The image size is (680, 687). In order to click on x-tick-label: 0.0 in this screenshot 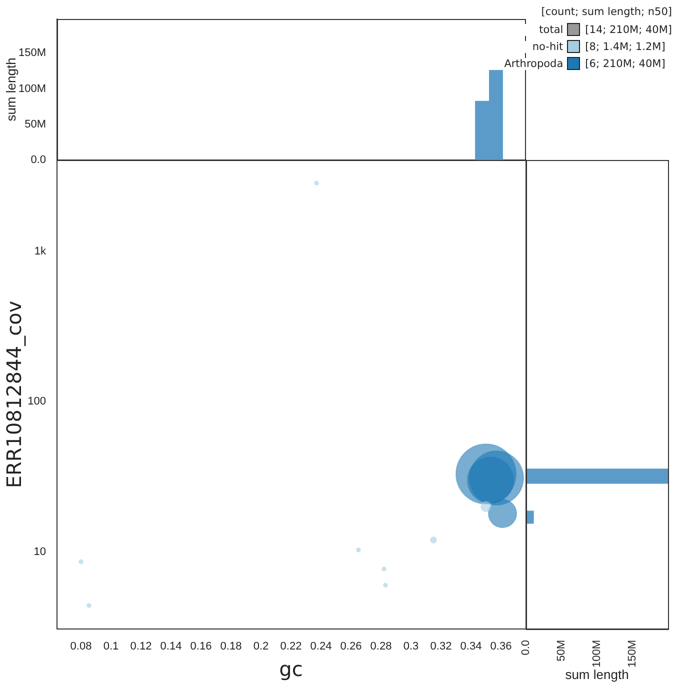, I will do `click(526, 648)`.